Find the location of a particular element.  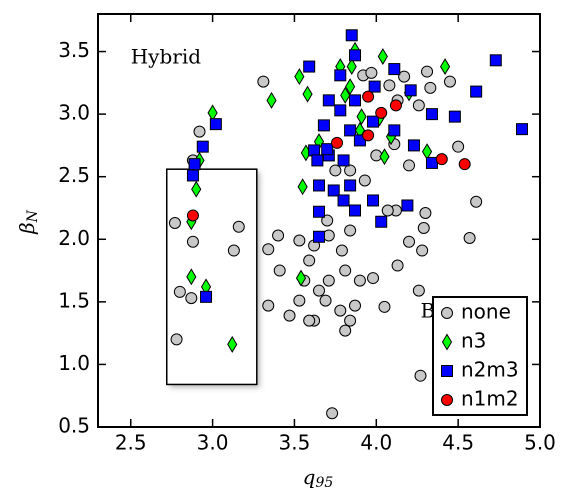

x-tick-label: 3.5 is located at coordinates (295, 443).